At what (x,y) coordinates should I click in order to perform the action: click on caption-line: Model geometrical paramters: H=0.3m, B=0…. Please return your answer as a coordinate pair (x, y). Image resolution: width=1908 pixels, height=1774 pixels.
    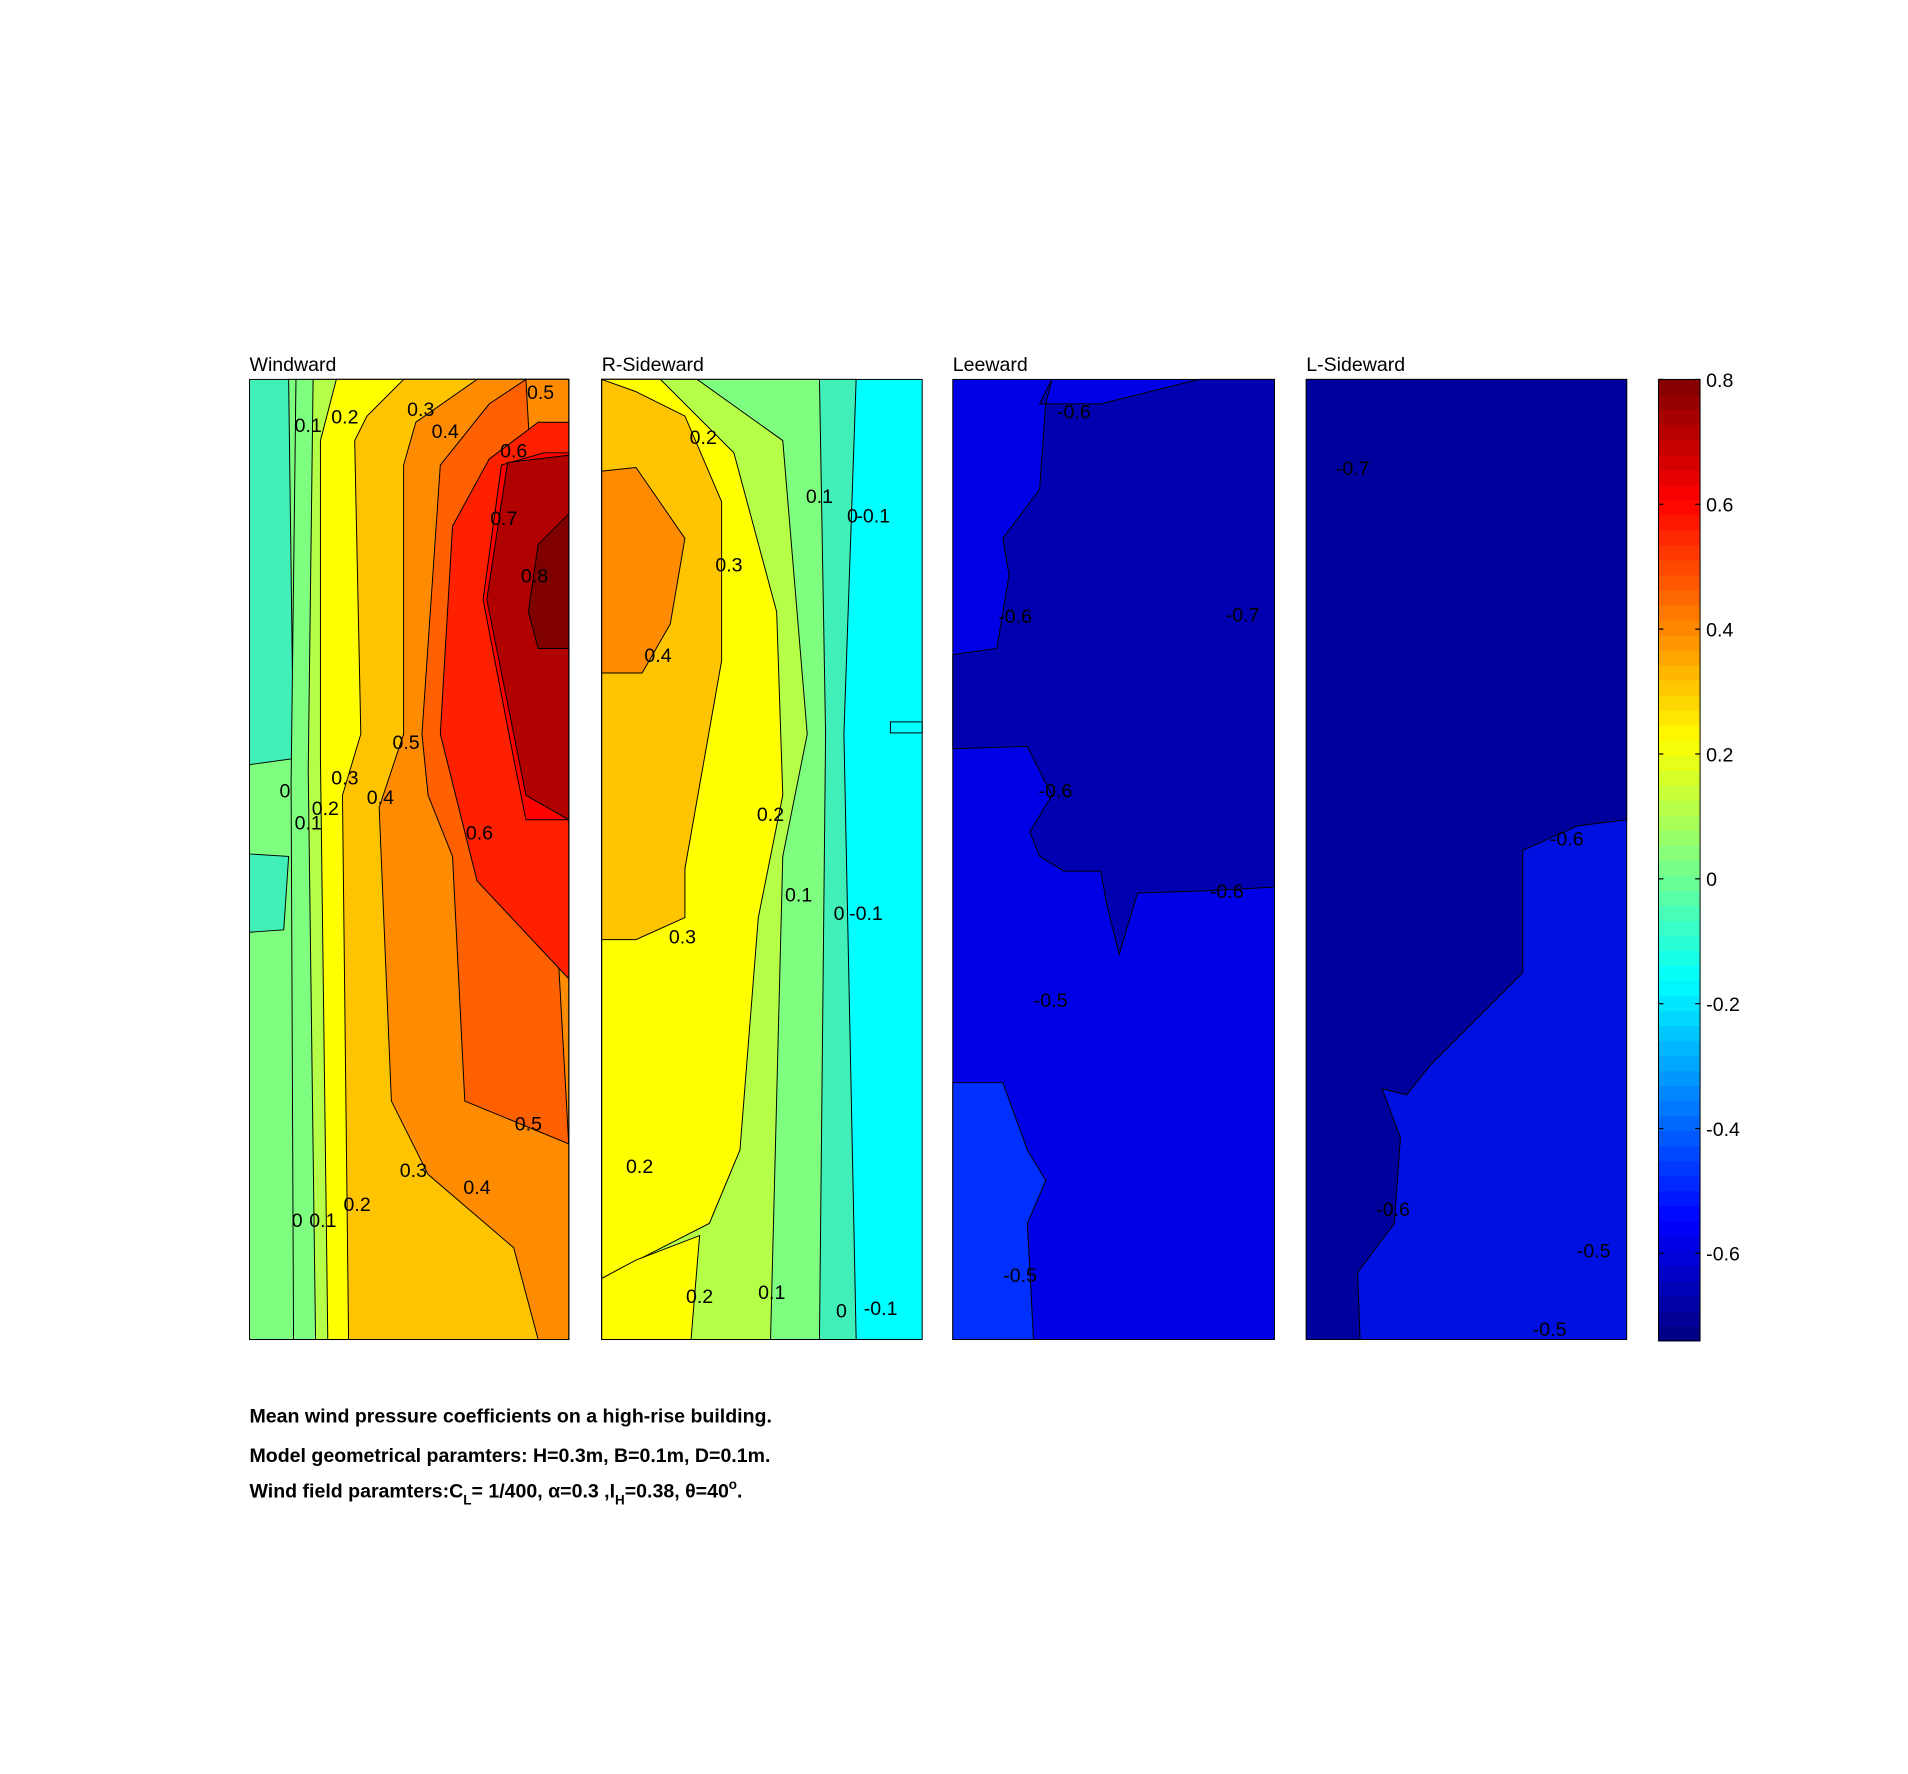
    Looking at the image, I should click on (510, 1456).